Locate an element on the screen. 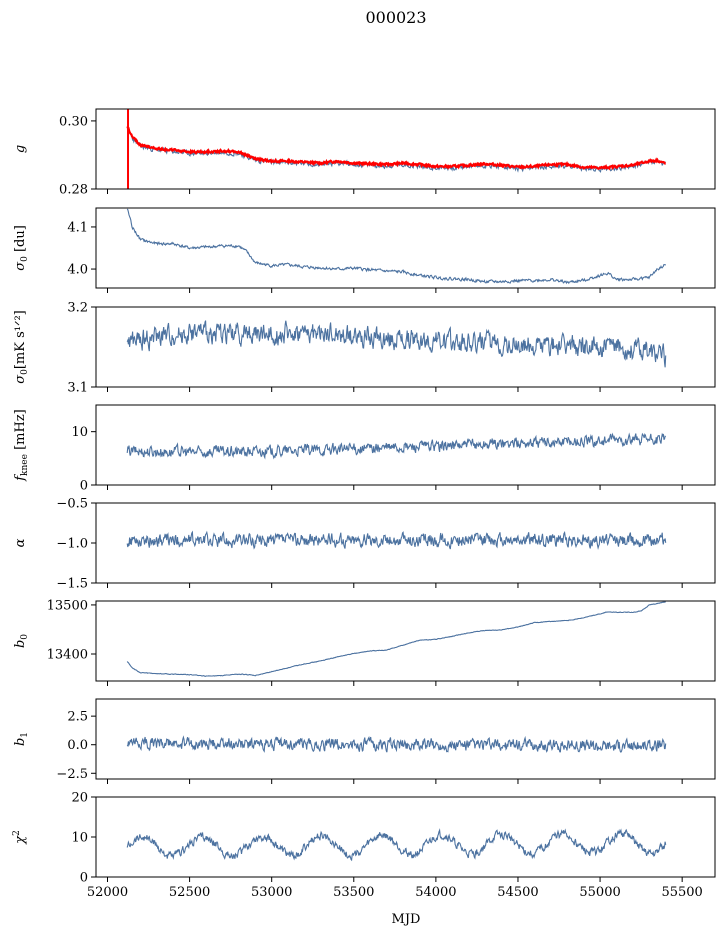 This screenshot has height=936, width=725. y-tick-label: 4.1 is located at coordinates (77, 227).